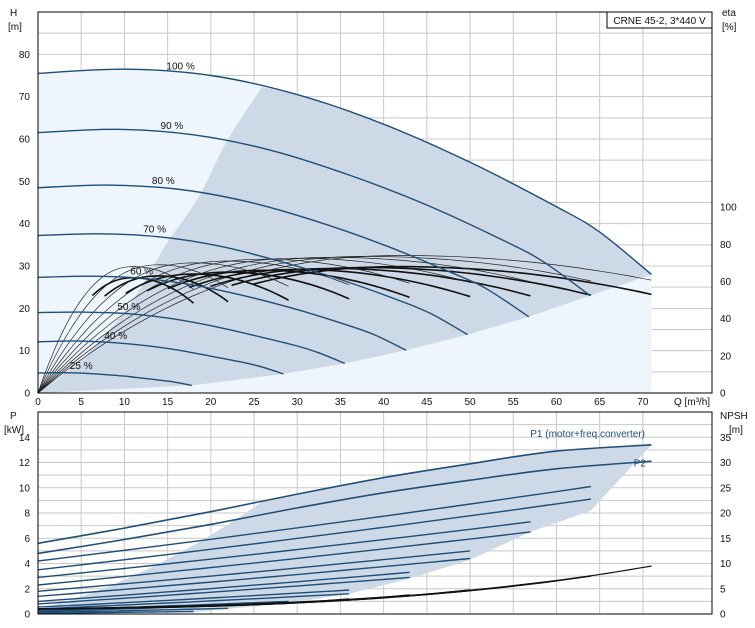 The width and height of the screenshot is (755, 628). I want to click on x-tick-label: 0, so click(38, 402).